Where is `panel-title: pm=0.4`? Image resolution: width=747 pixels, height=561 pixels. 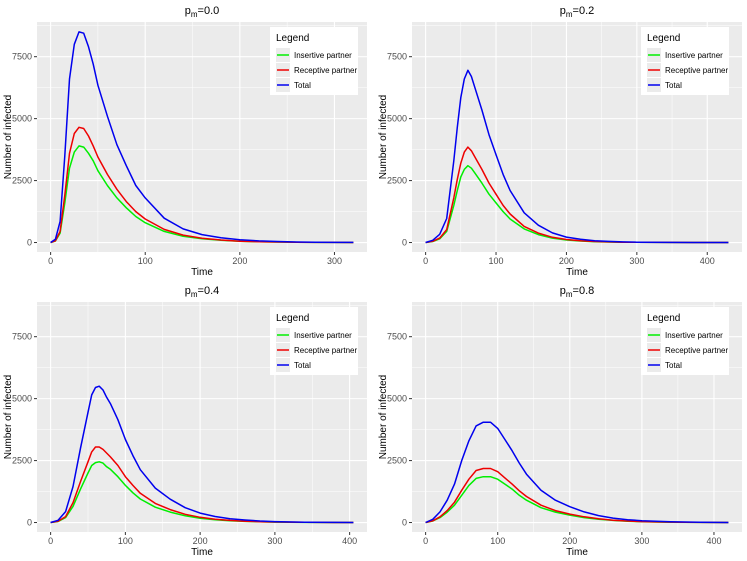 panel-title: pm=0.4 is located at coordinates (202, 292).